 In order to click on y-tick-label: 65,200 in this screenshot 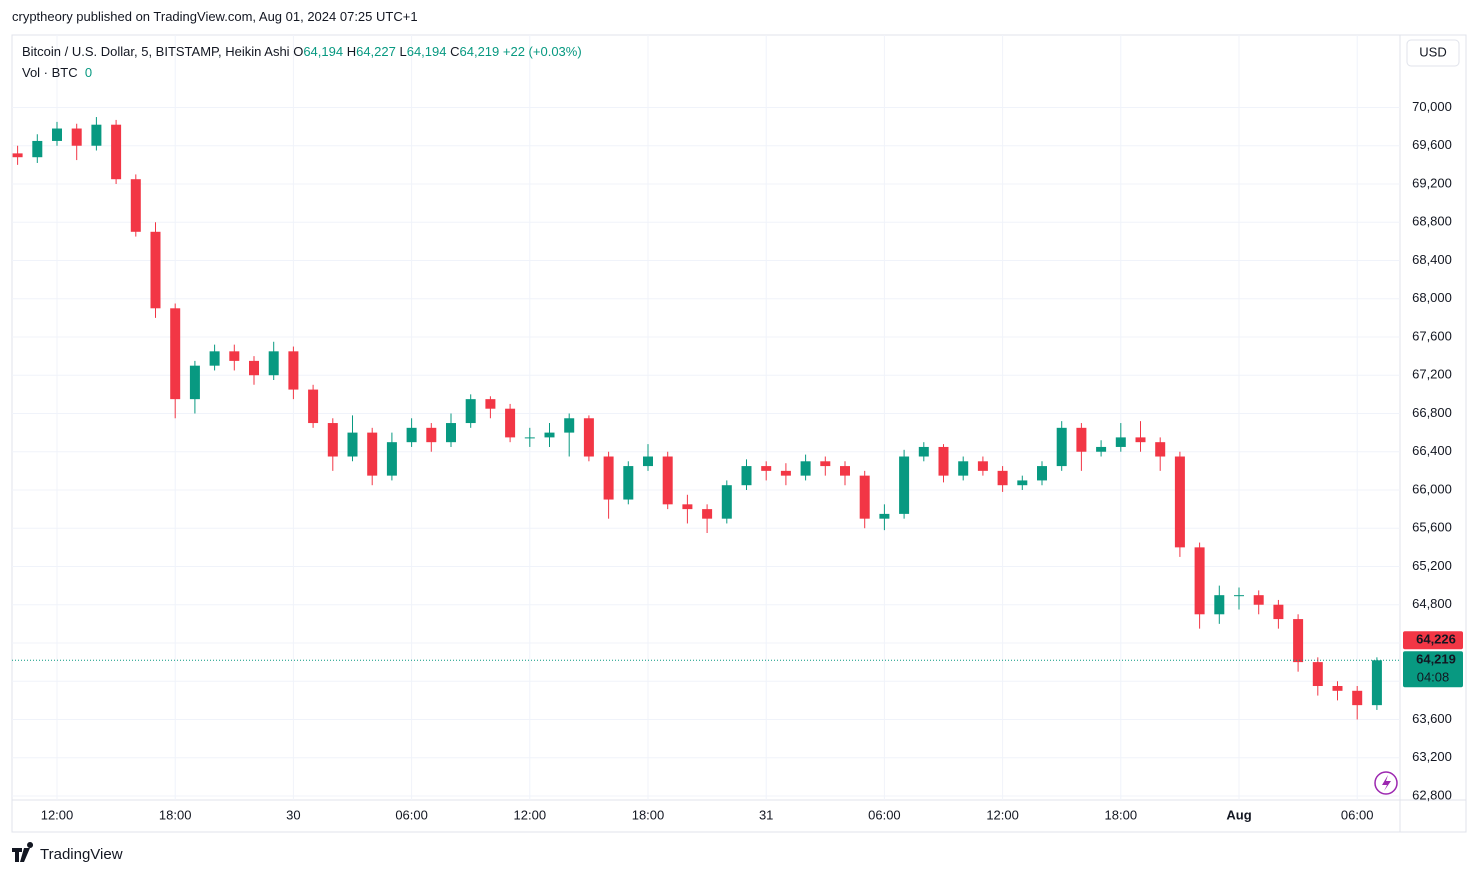, I will do `click(1432, 565)`.